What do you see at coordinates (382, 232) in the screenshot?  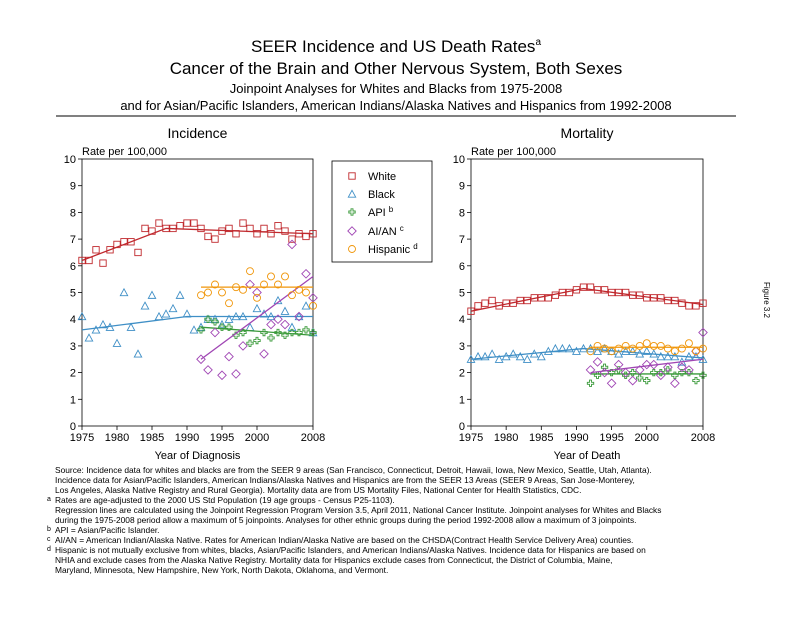 I see `legend-name: AI/AN` at bounding box center [382, 232].